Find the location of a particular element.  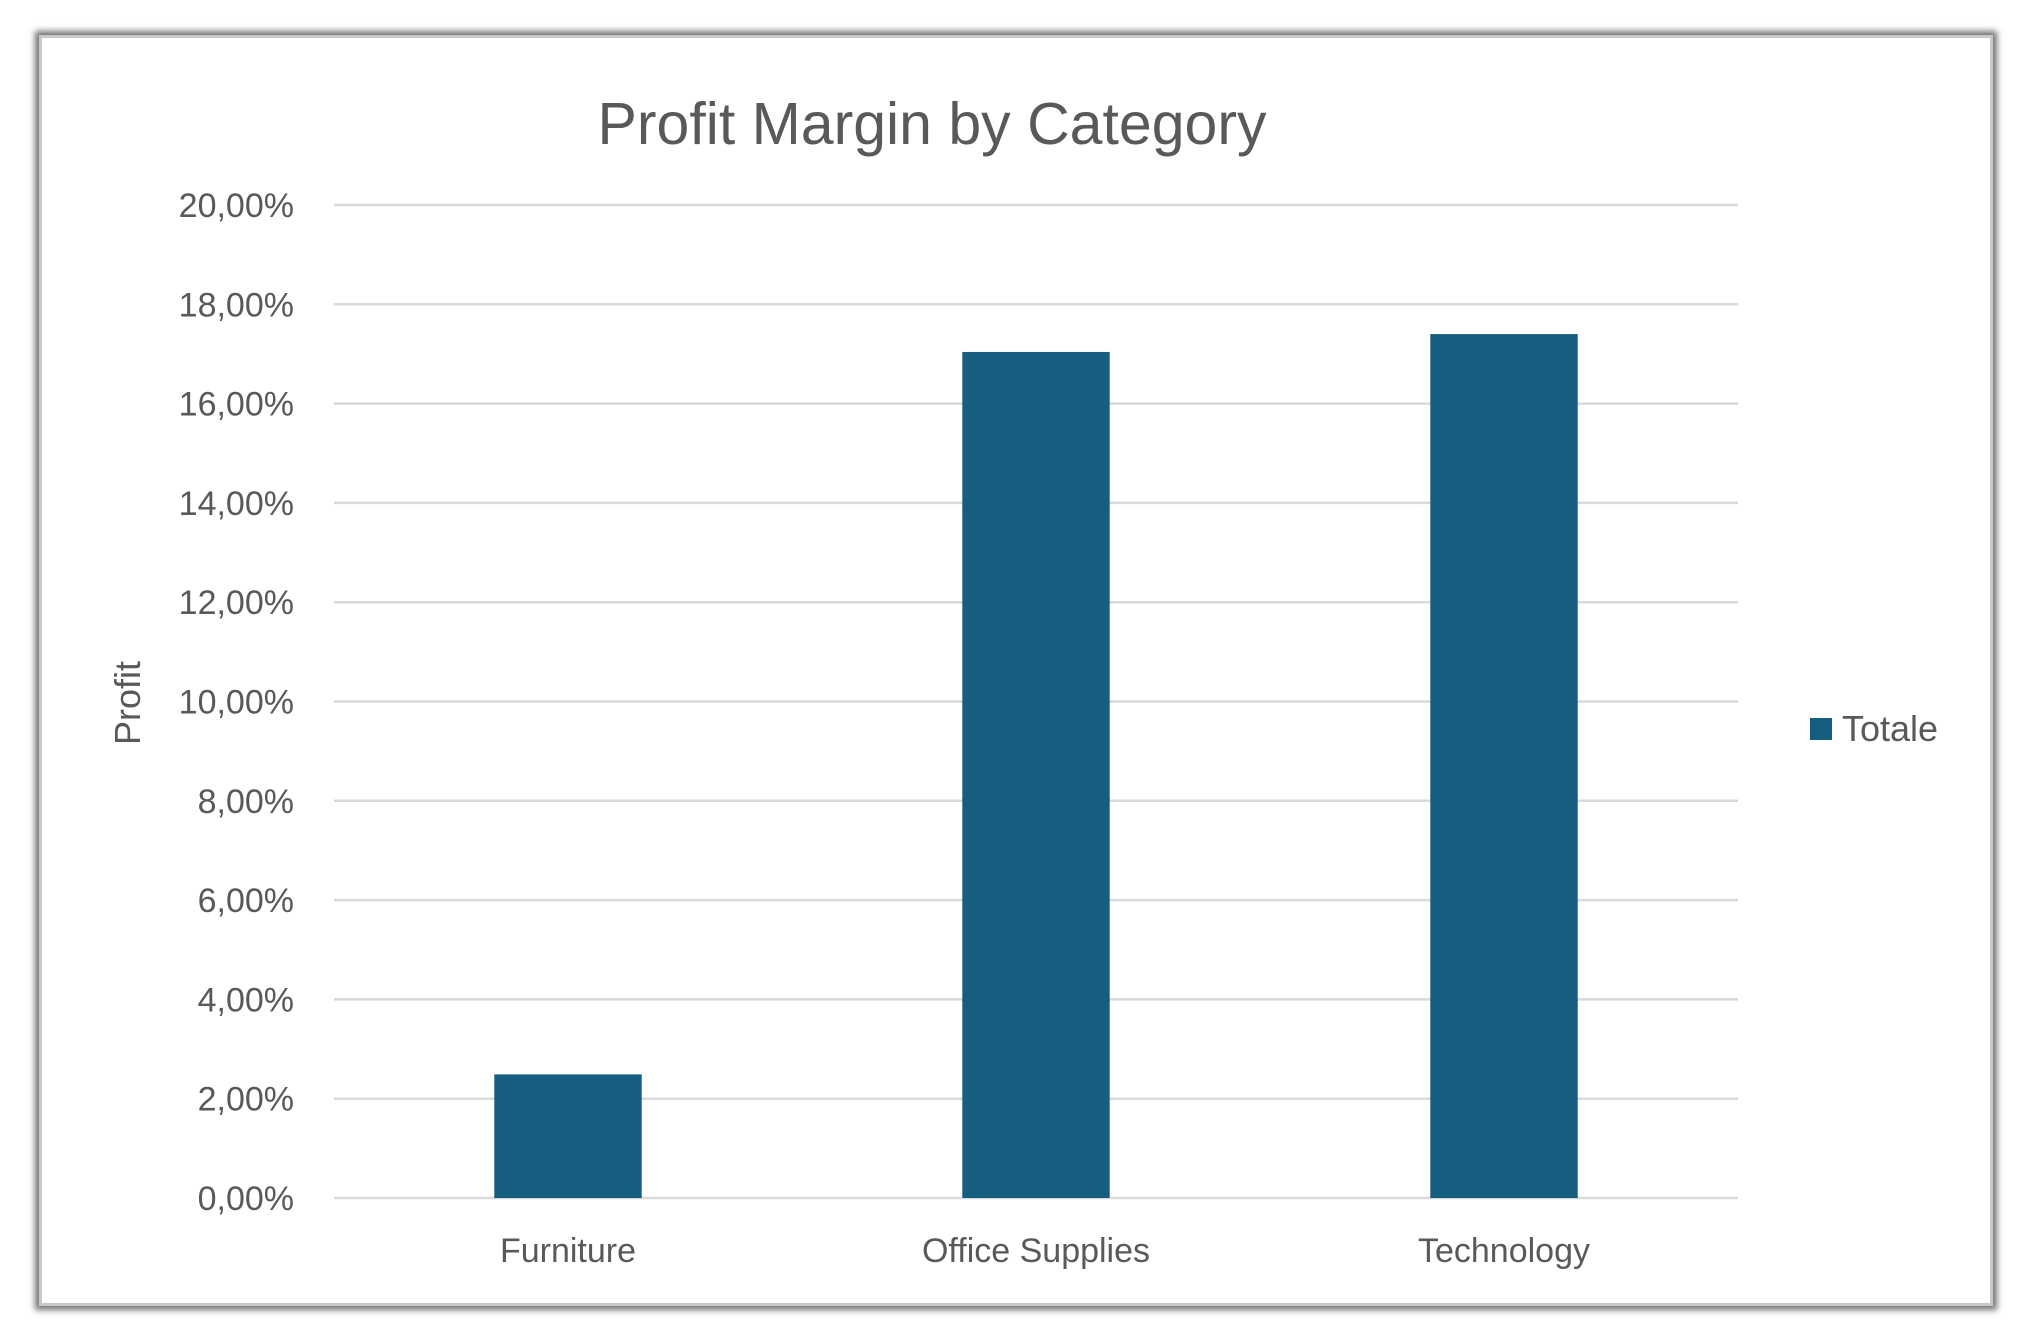

y-tick-label: 10,00% is located at coordinates (236, 703).